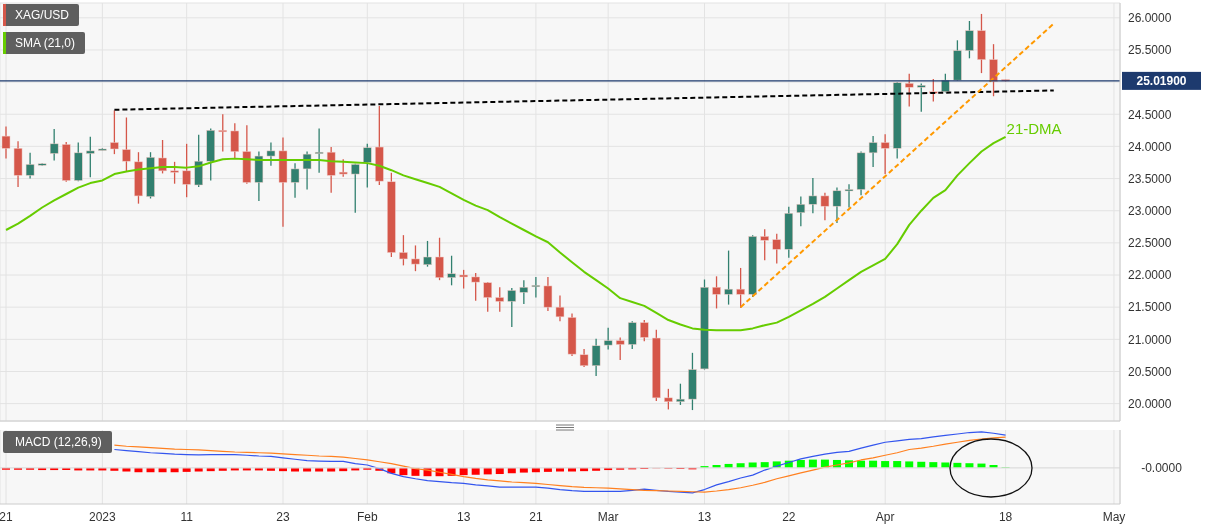 The width and height of the screenshot is (1207, 526). What do you see at coordinates (1150, 339) in the screenshot?
I see `y-tick-label: 21.0000` at bounding box center [1150, 339].